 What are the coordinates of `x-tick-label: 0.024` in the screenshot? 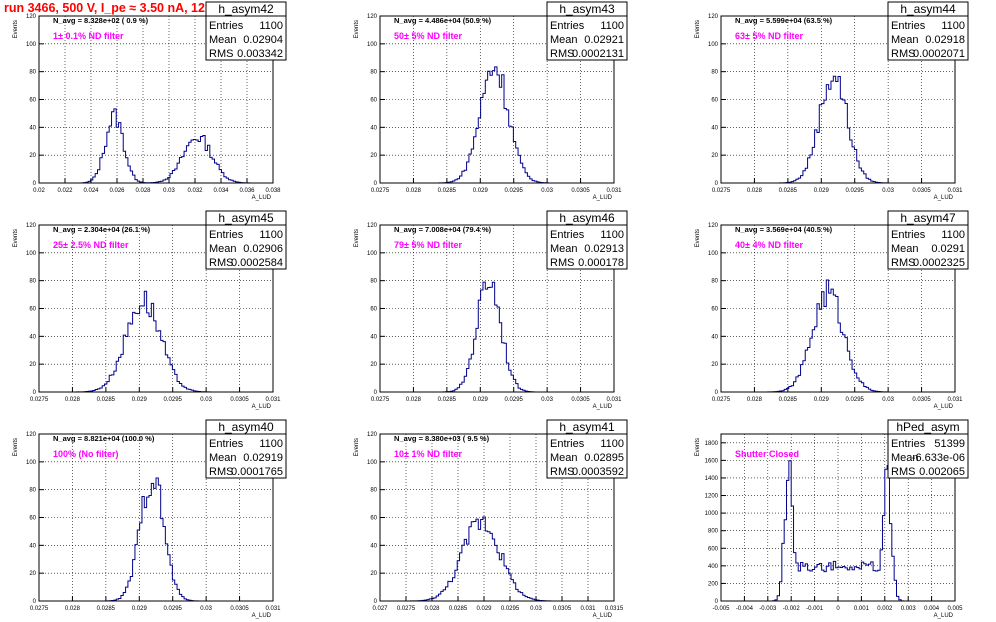 It's located at (91, 191).